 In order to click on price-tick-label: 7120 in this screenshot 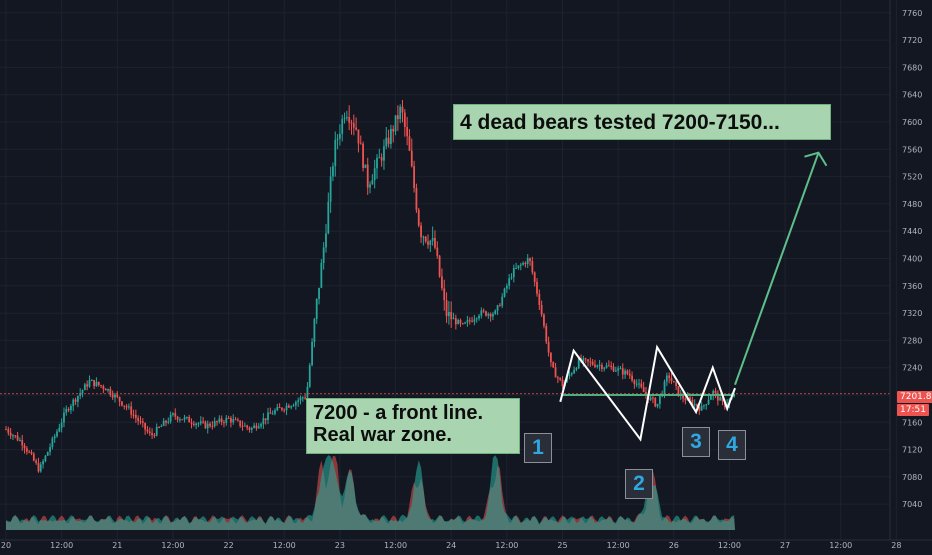, I will do `click(912, 450)`.